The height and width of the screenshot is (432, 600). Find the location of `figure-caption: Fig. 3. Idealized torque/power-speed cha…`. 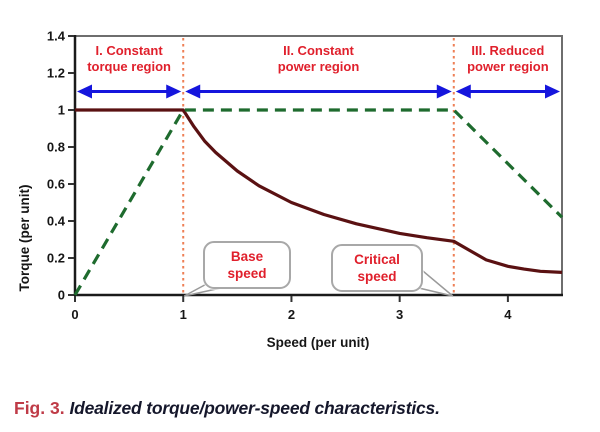

figure-caption: Fig. 3. Idealized torque/power-speed cha… is located at coordinates (227, 408).